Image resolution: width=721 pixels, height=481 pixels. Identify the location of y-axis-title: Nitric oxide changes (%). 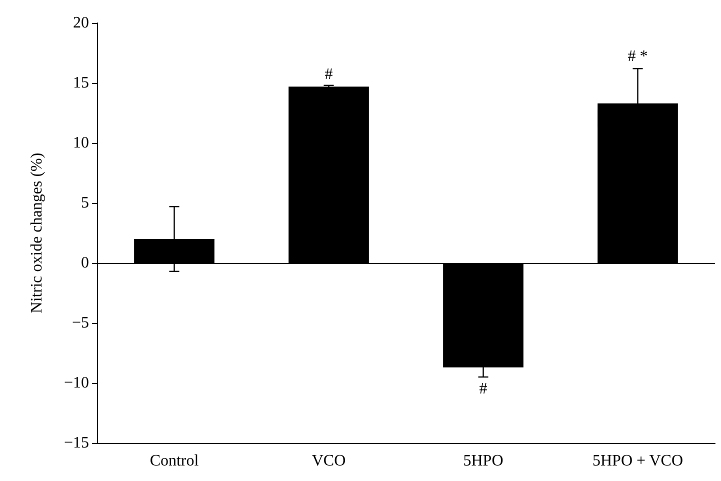
(37, 233).